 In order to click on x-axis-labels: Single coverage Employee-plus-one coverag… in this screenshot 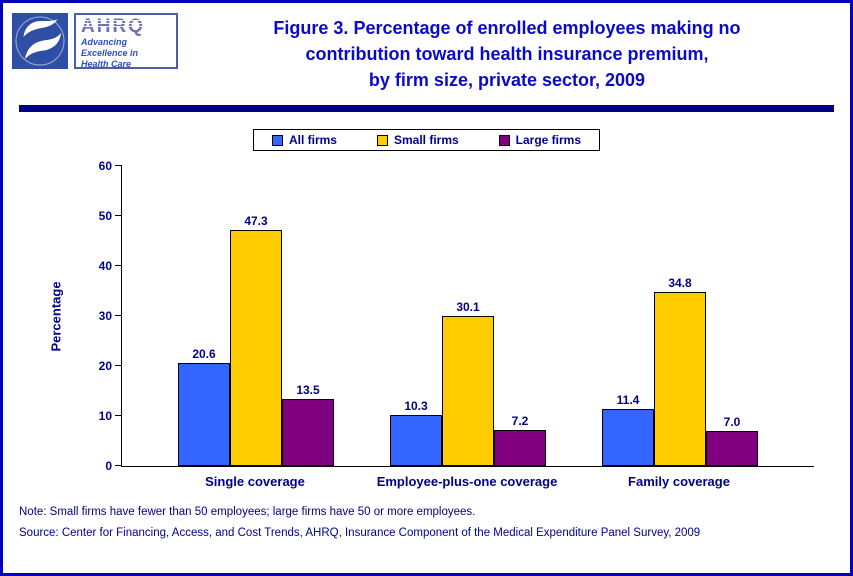, I will do `click(467, 481)`.